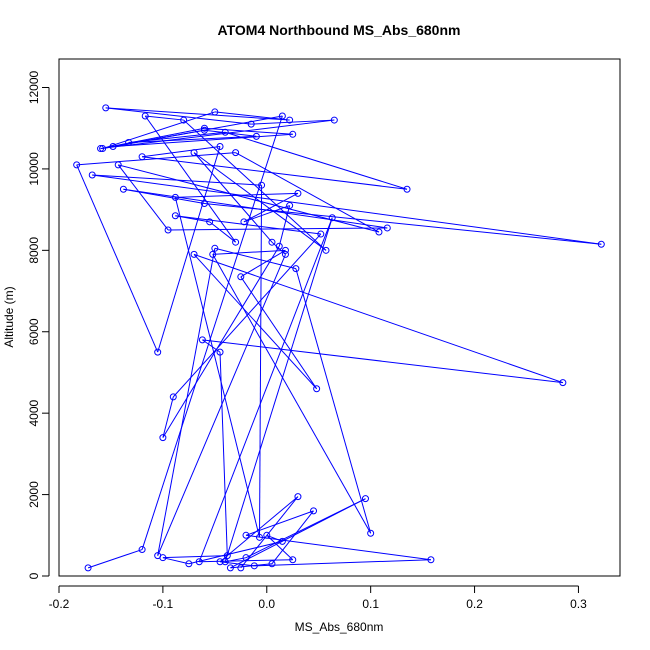  What do you see at coordinates (34, 494) in the screenshot?
I see `y-tick-label: 2000` at bounding box center [34, 494].